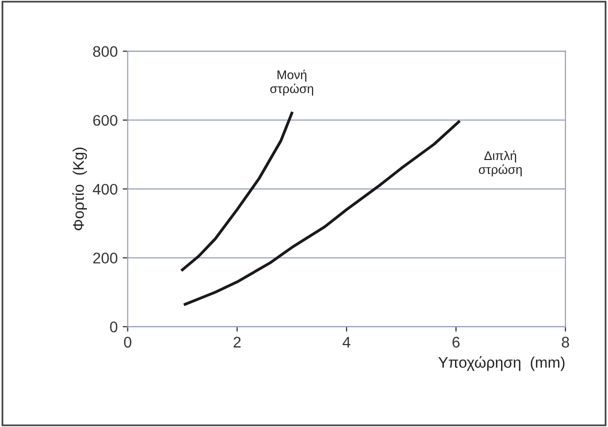 This screenshot has height=427, width=608. Describe the element at coordinates (501, 363) in the screenshot. I see `x-axis-title: Υποχώρηση (mm)` at that location.